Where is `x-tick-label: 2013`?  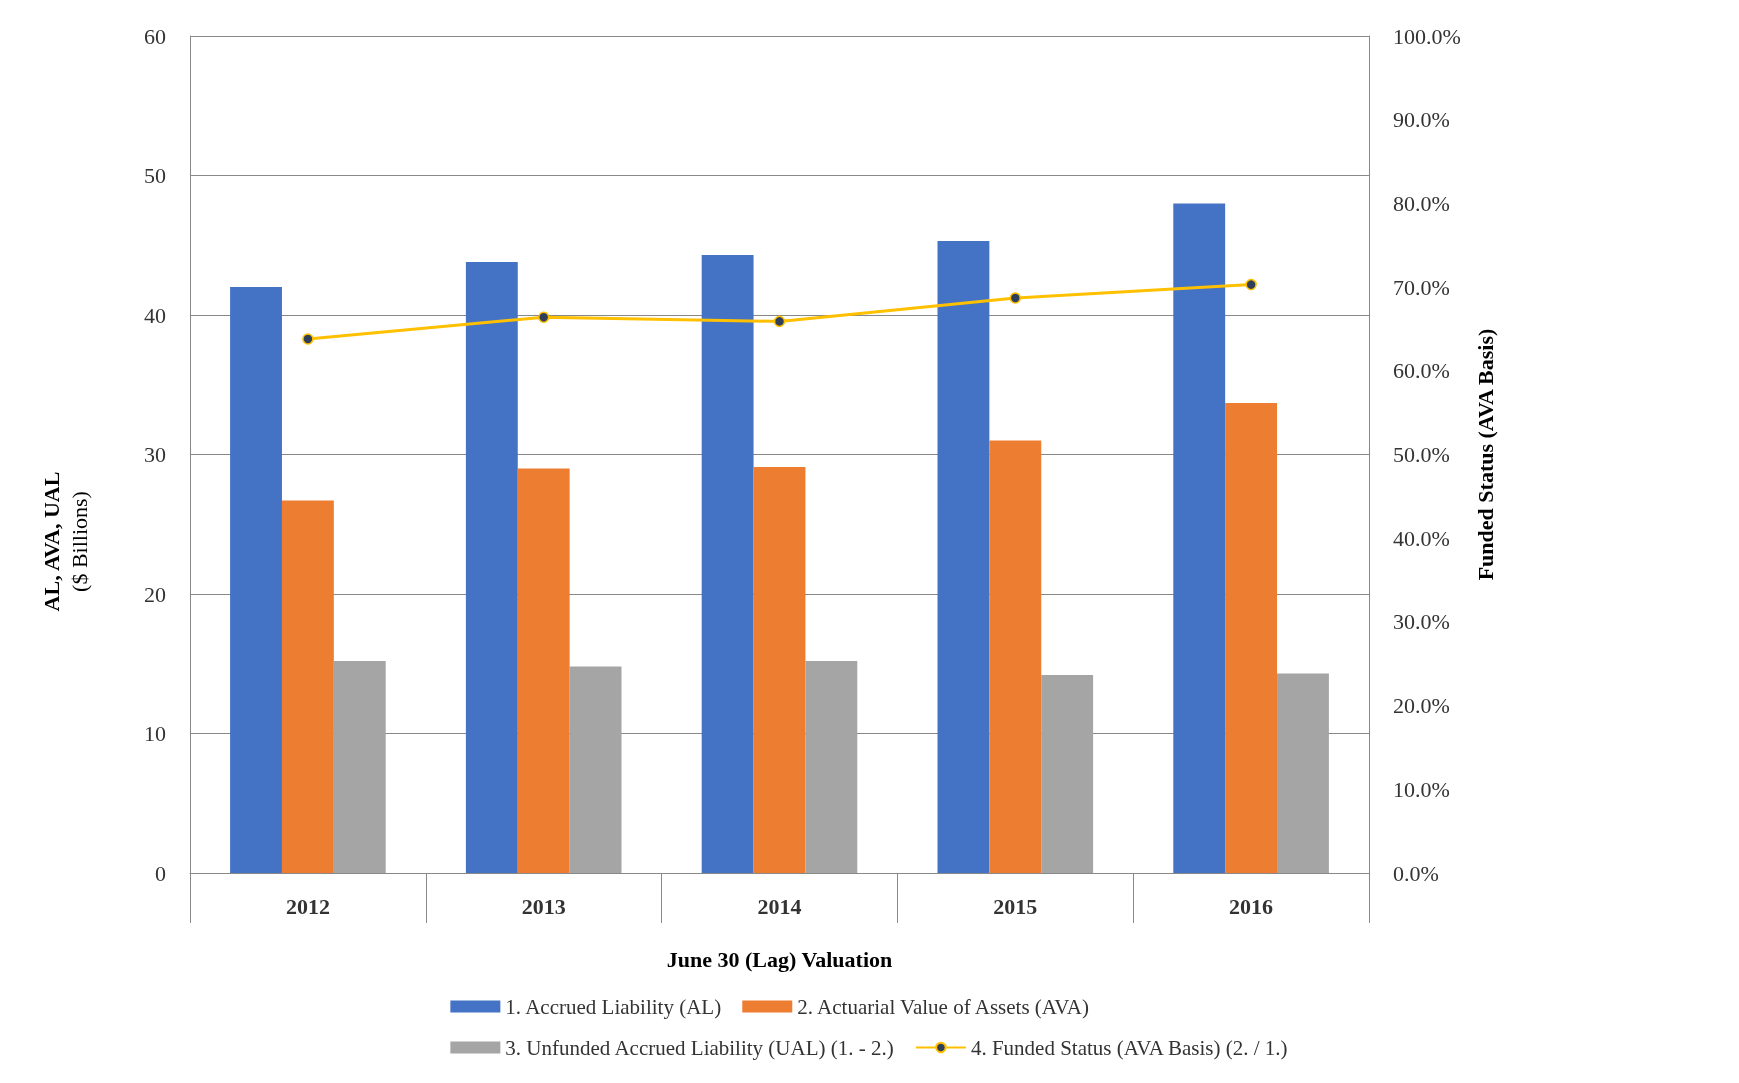 x-tick-label: 2013 is located at coordinates (543, 906).